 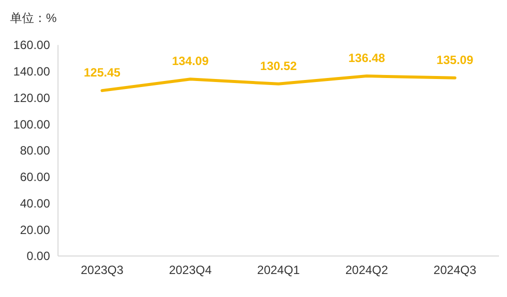 I want to click on x-tick-label: 2023Q4, so click(x=190, y=270).